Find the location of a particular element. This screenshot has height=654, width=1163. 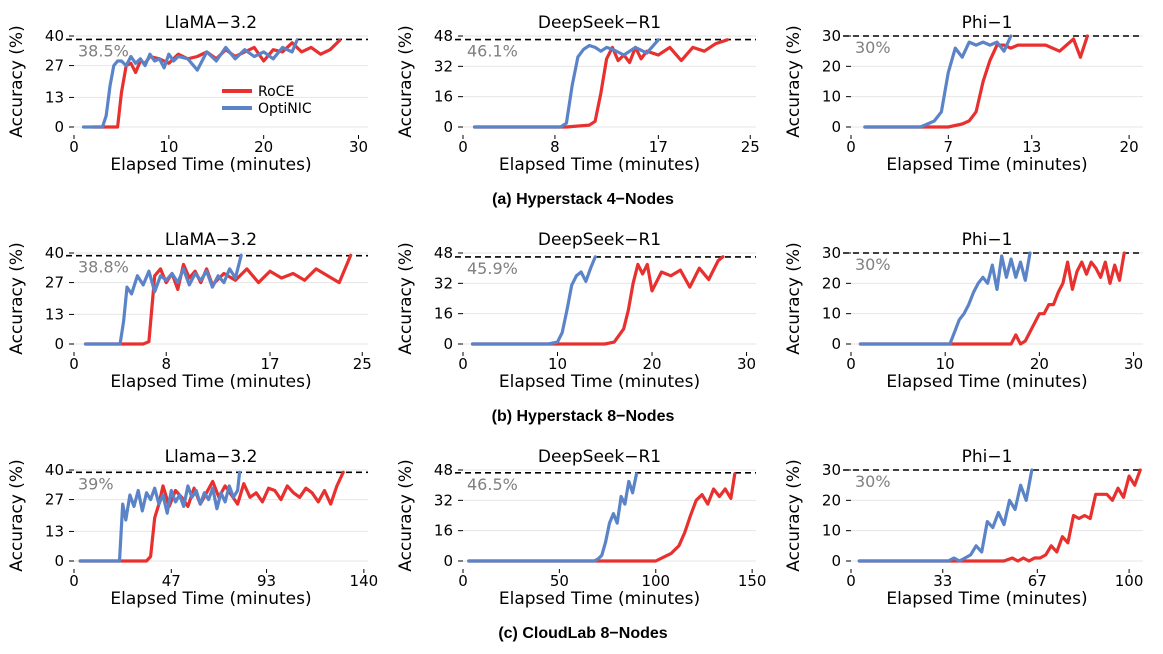

target-label: 39% is located at coordinates (96, 483).